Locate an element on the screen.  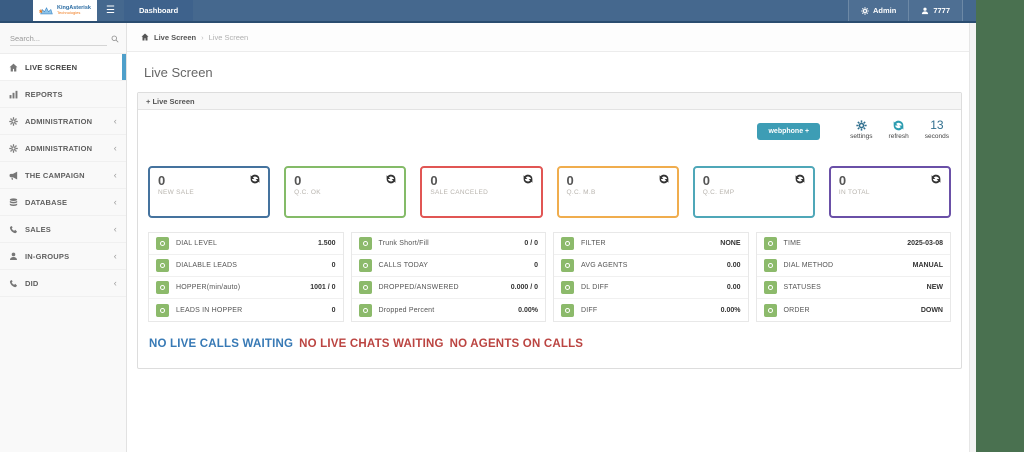
webphone-button: webphone + is located at coordinates (789, 131).